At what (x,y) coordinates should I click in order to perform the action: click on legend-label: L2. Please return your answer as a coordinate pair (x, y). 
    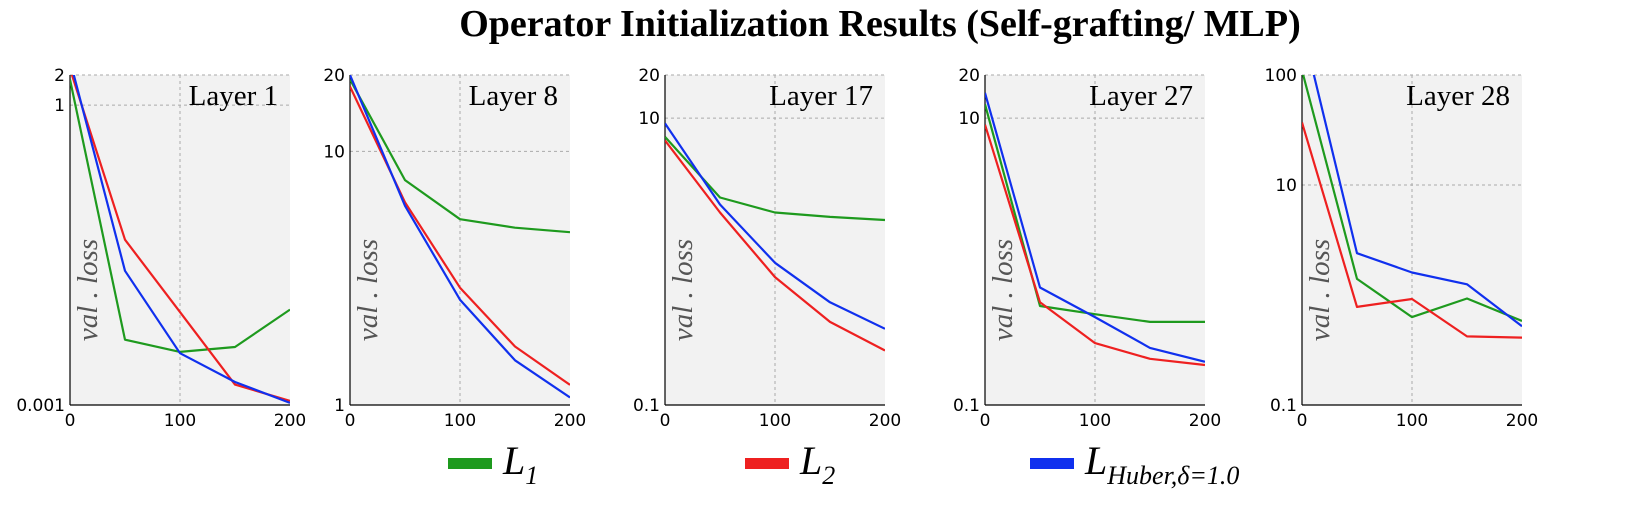
    Looking at the image, I should click on (817, 464).